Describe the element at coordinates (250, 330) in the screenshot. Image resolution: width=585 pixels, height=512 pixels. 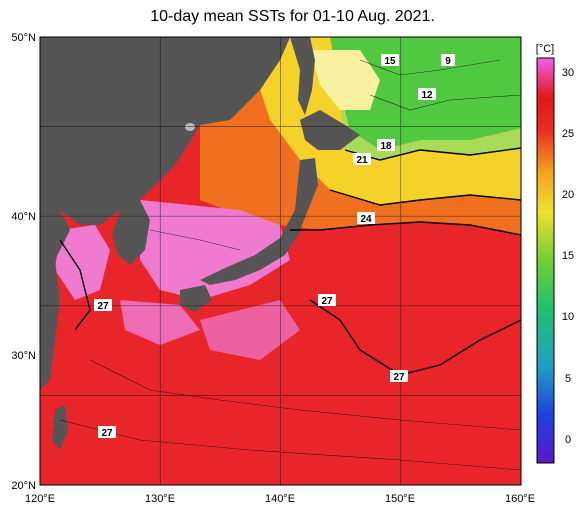
I see `pink-warm-region-south-japan` at that location.